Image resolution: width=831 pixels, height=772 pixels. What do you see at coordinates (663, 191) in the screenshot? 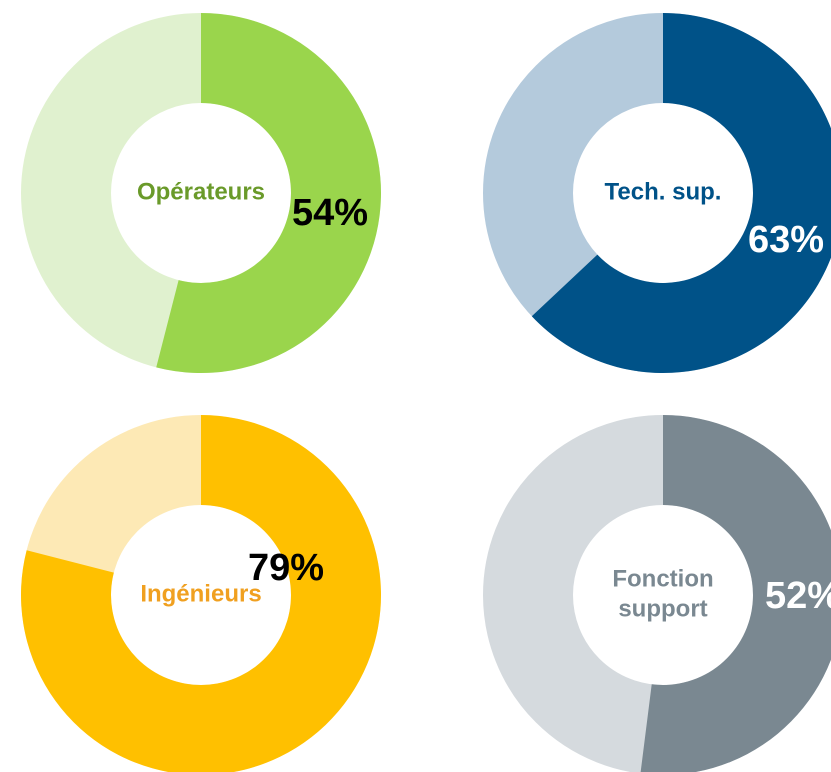
I see `donut-label: Tech. sup.` at bounding box center [663, 191].